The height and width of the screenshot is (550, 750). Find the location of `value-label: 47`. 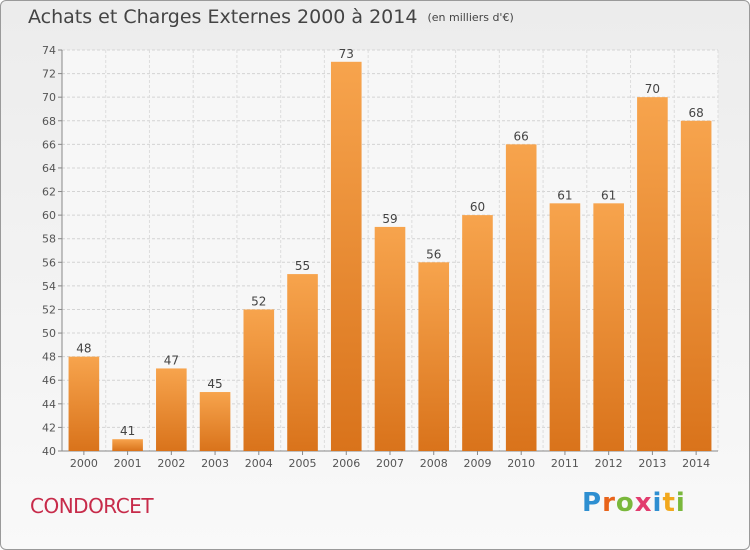

value-label: 47 is located at coordinates (171, 360).